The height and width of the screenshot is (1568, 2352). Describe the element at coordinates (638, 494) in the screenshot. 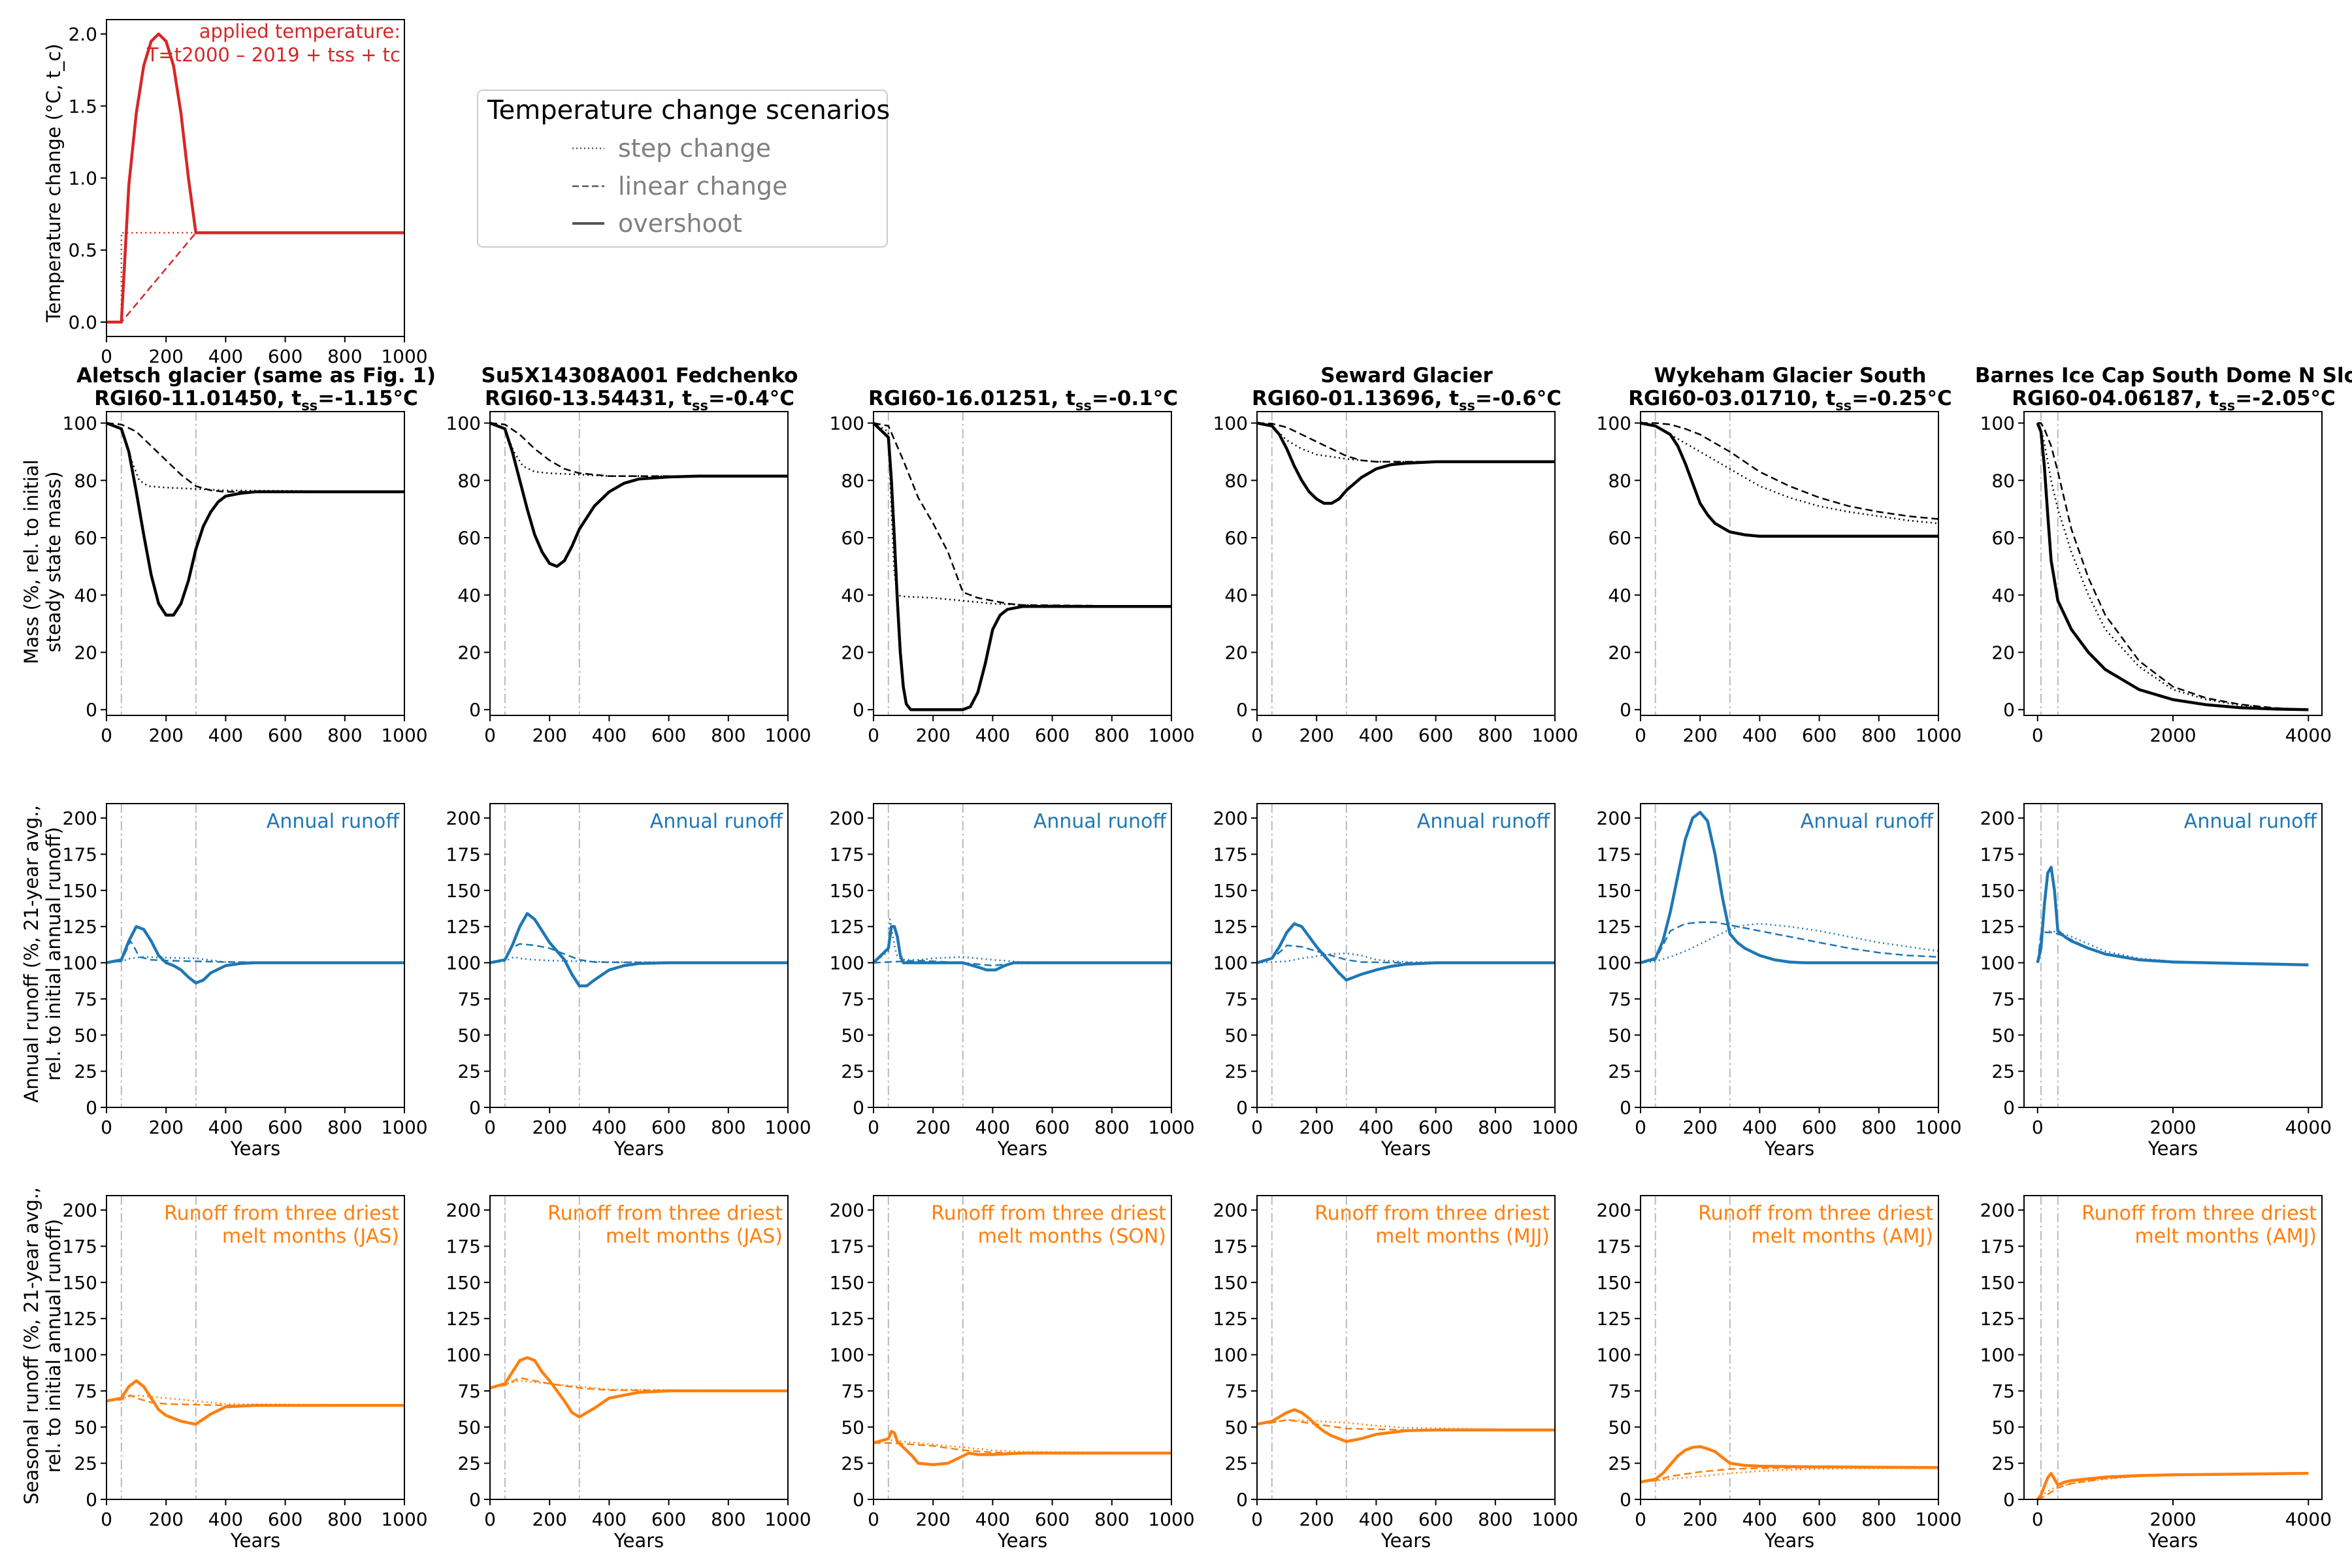

I see `series-line-solid` at that location.